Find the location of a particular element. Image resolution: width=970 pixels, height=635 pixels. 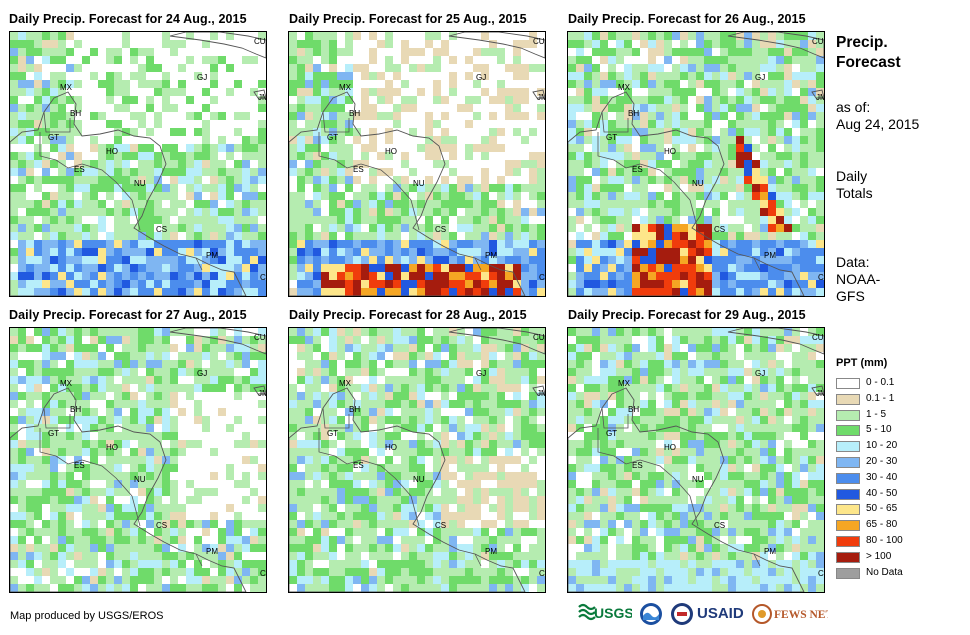

panel-title-4: Daily Precip. Forecast for 27 Aug., 2015 is located at coordinates (128, 315).